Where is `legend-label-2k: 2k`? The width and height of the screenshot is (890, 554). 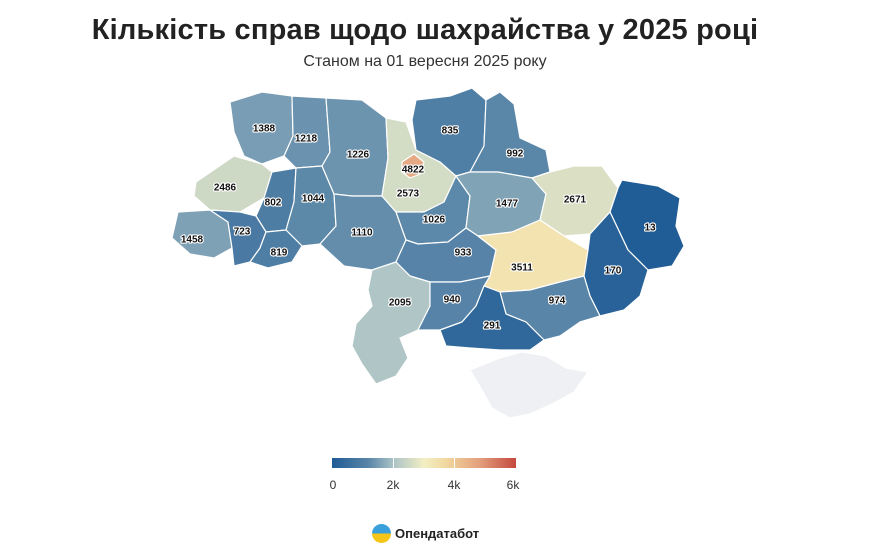 legend-label-2k: 2k is located at coordinates (393, 485).